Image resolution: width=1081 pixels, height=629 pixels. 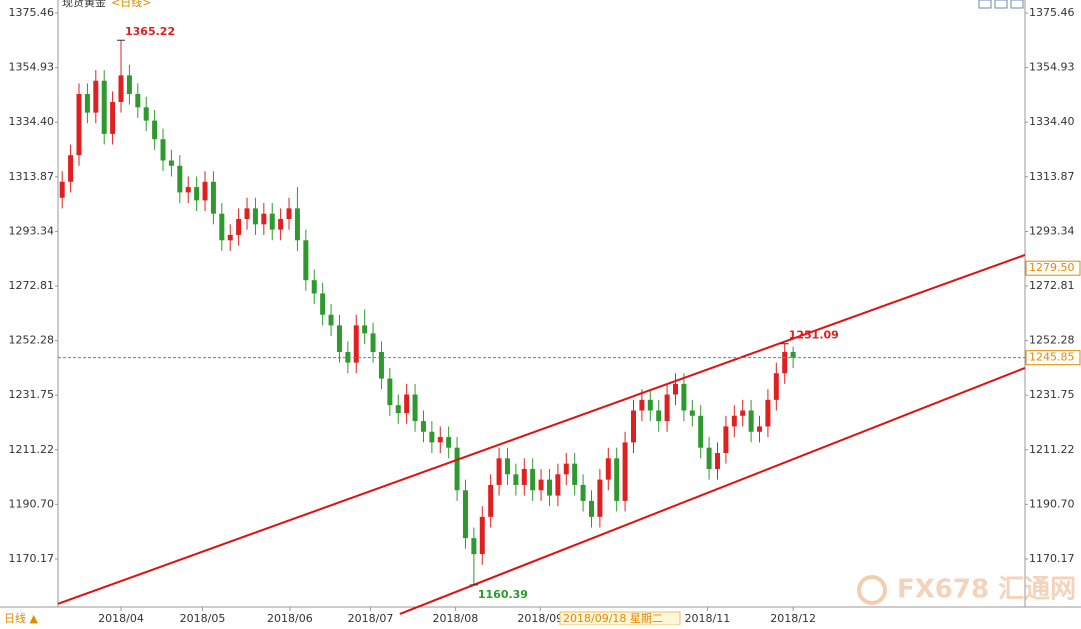 What do you see at coordinates (84, 4) in the screenshot?
I see `chart-title: 现货黄金` at bounding box center [84, 4].